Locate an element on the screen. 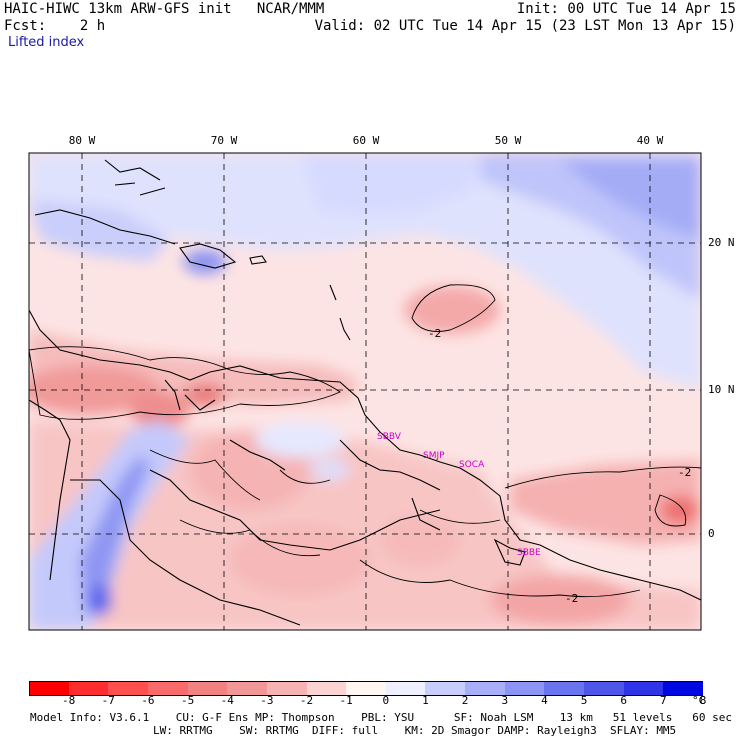 The image size is (740, 740). field-name: Lifted index is located at coordinates (46, 42).